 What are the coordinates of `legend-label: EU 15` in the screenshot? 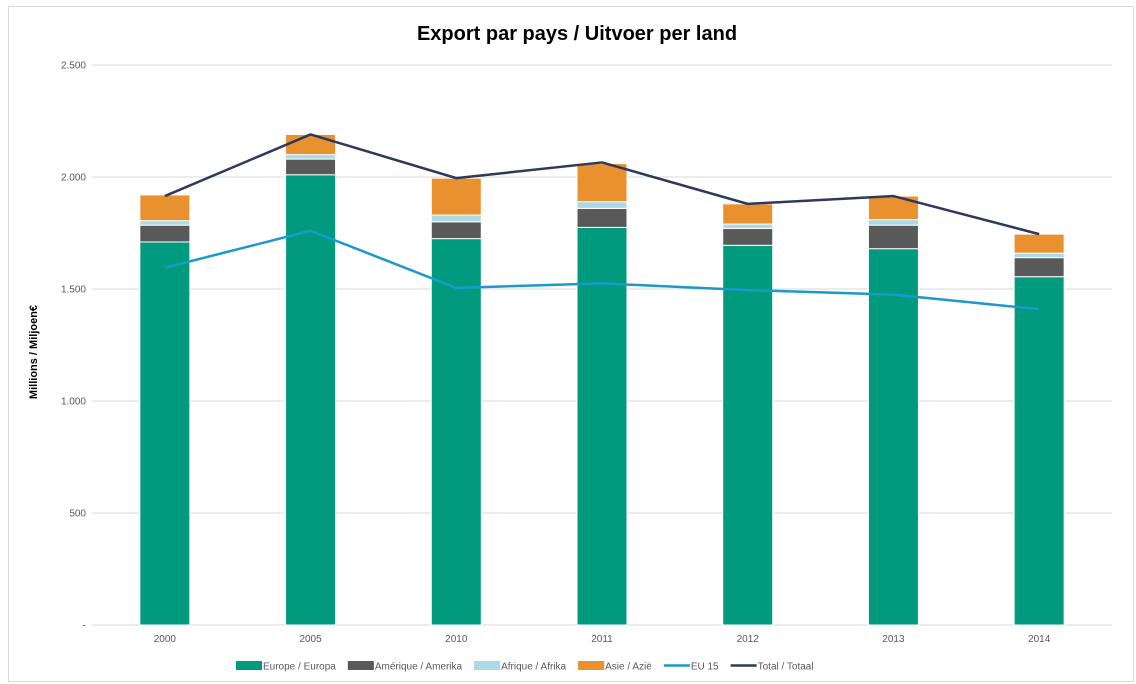 It's located at (705, 667).